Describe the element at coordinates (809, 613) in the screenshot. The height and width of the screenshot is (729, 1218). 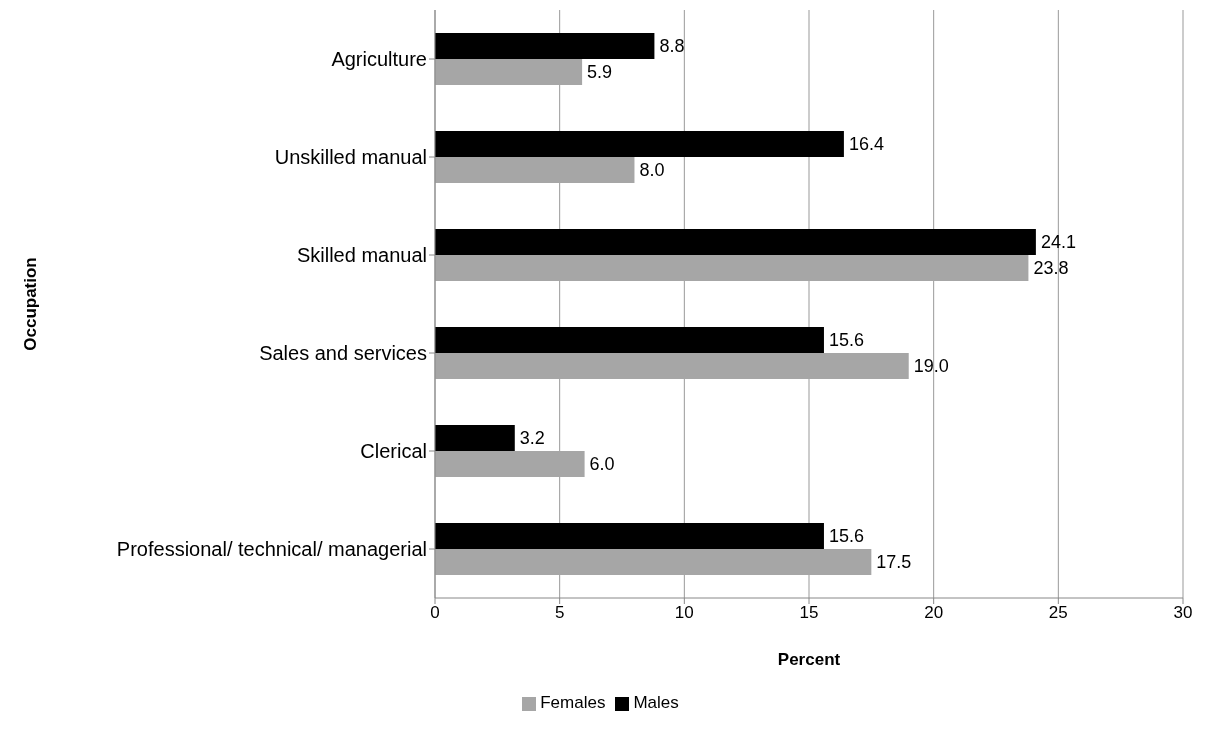
I see `x-tick-label: 15` at that location.